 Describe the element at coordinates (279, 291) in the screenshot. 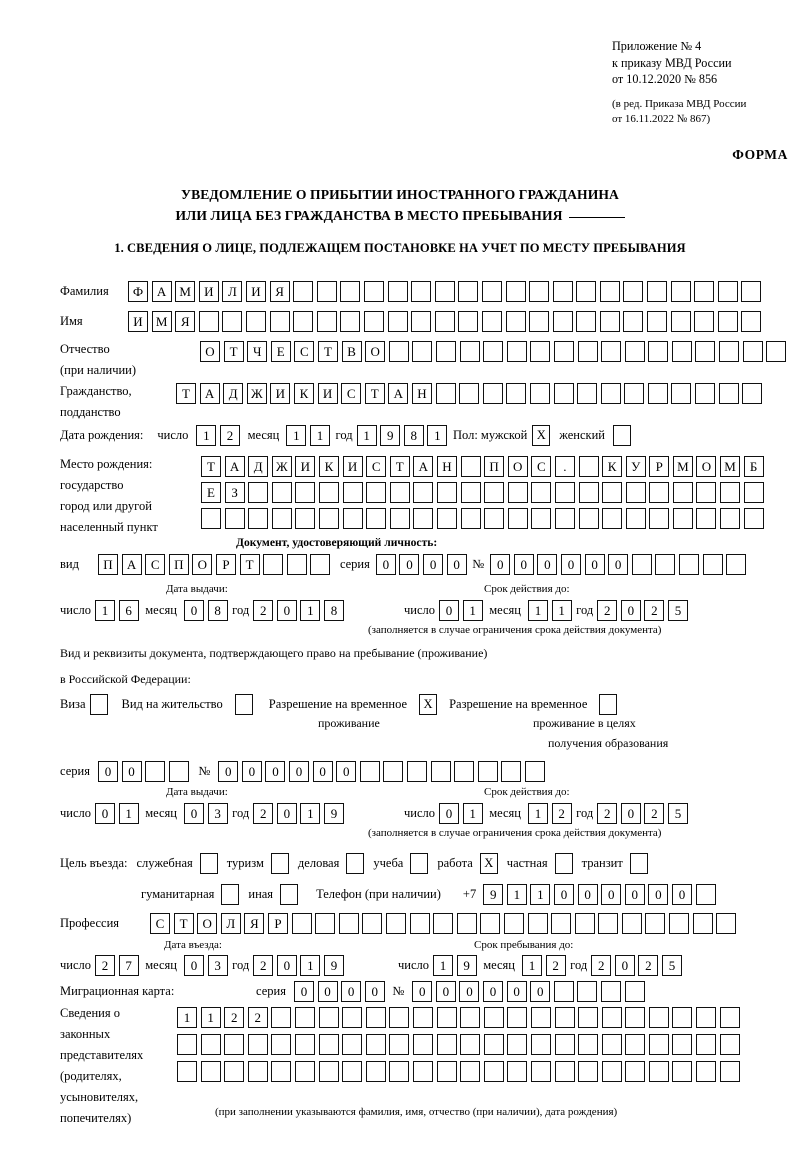

I see `char-cell: Я` at that location.